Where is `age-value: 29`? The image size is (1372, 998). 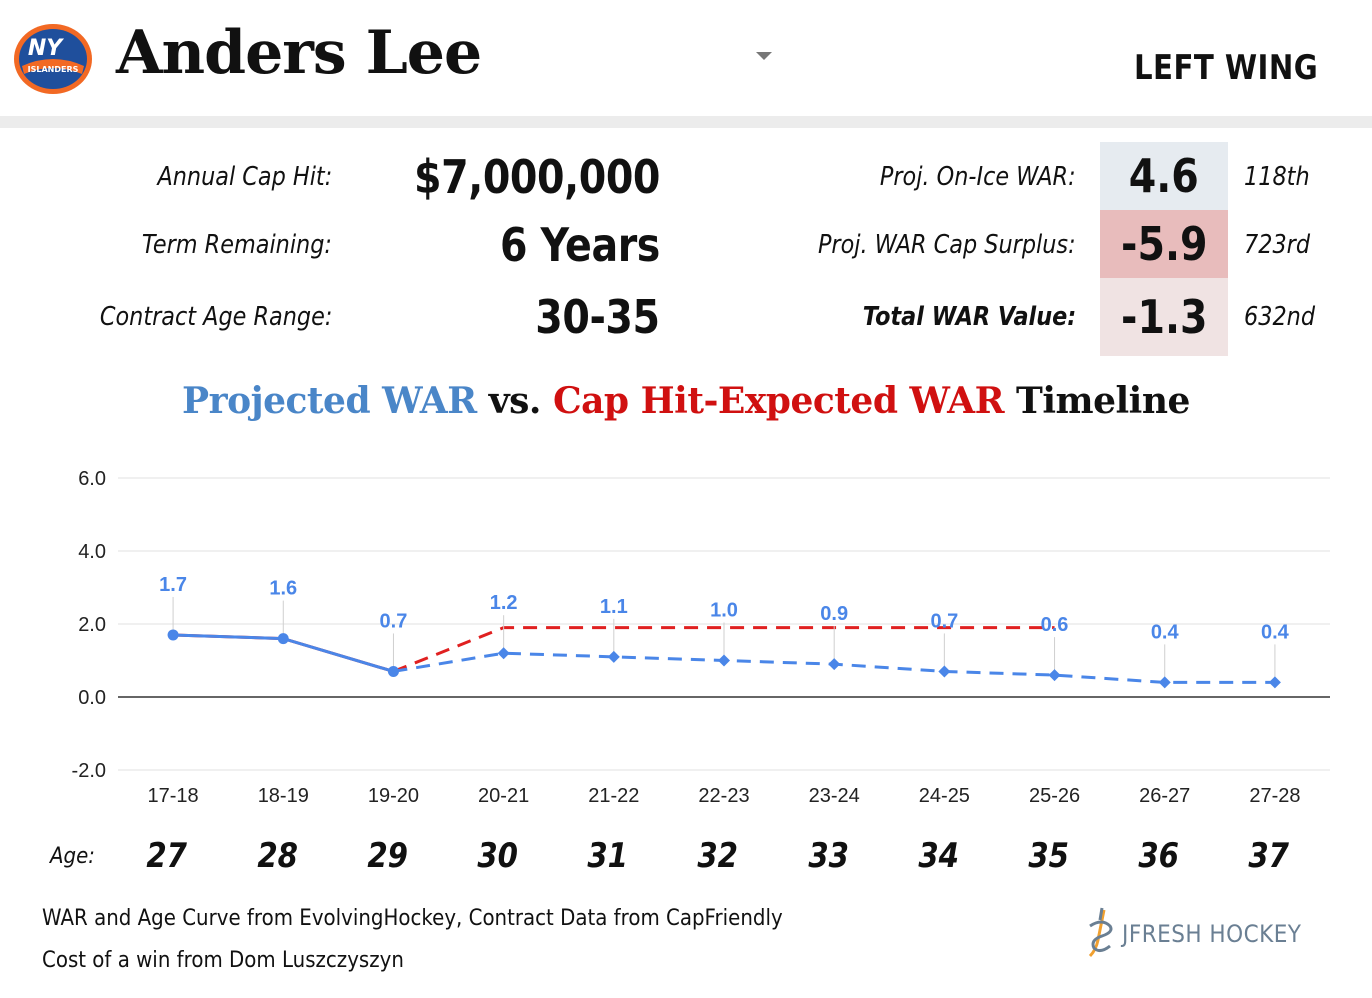
age-value: 29 is located at coordinates (387, 856).